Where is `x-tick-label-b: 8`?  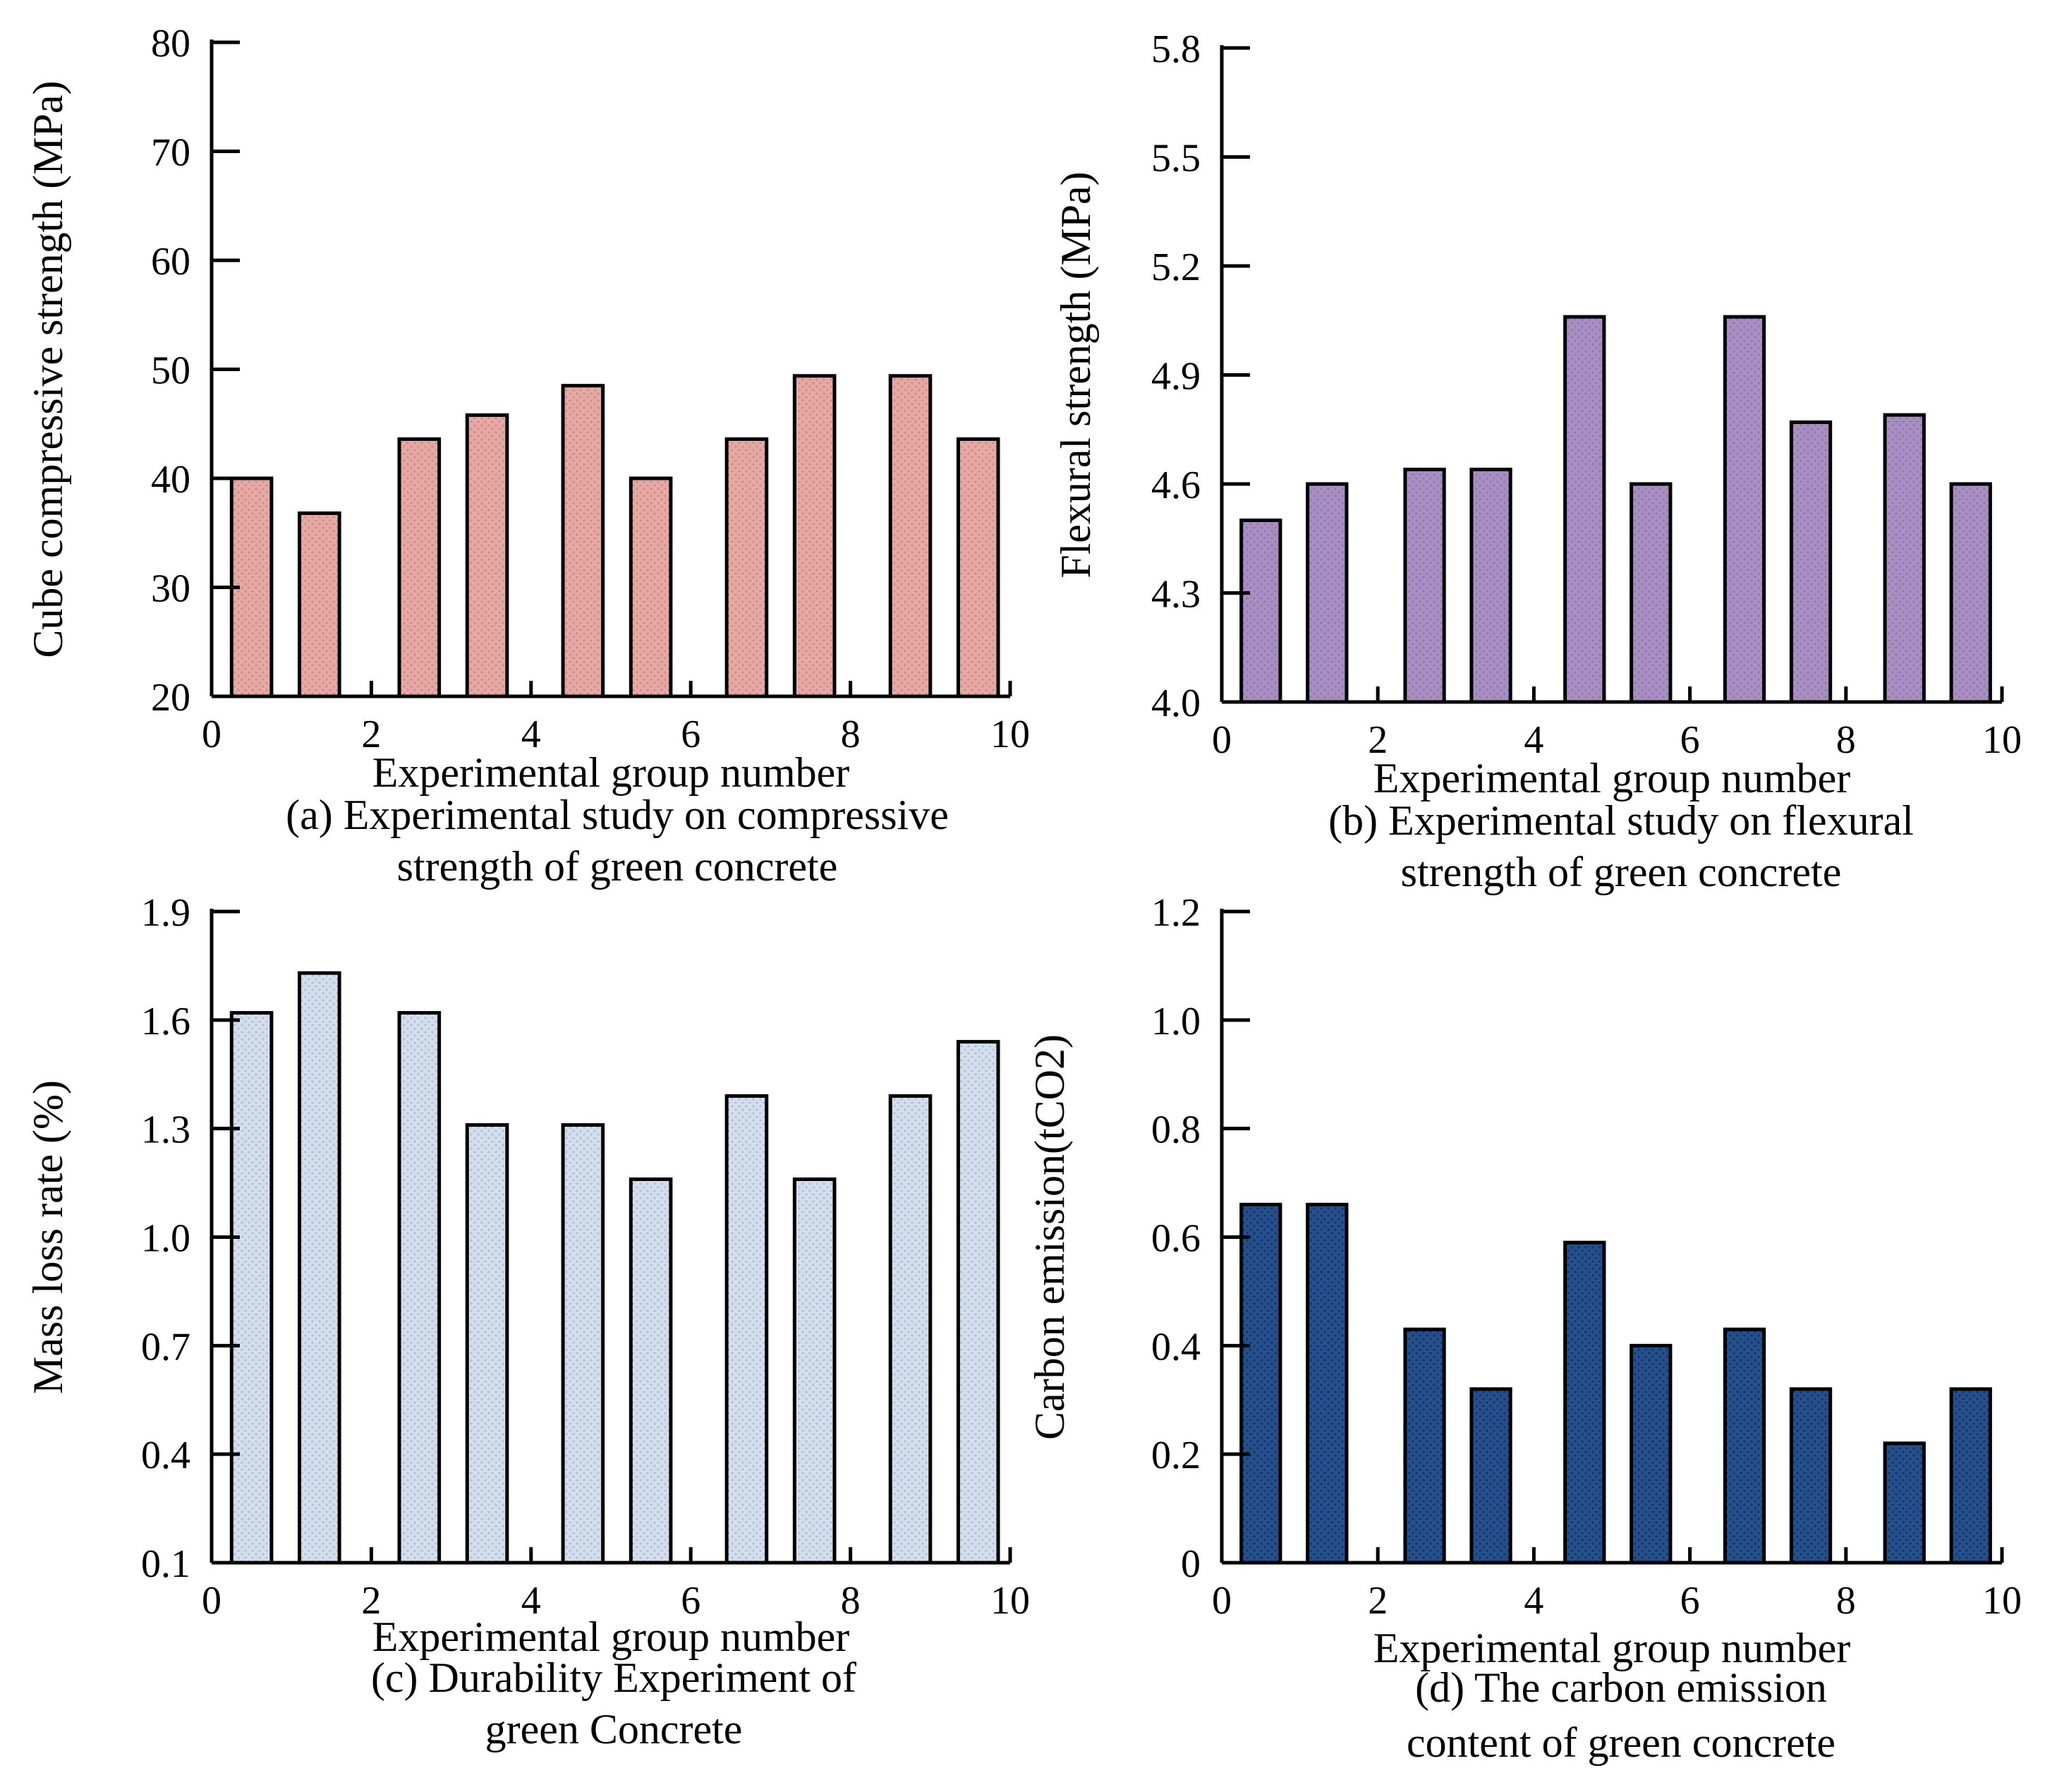
x-tick-label-b: 8 is located at coordinates (1846, 740).